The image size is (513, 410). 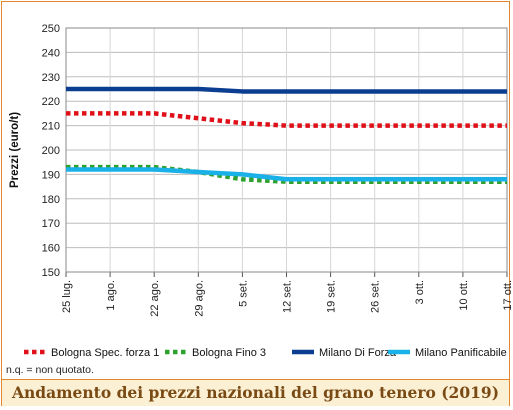 What do you see at coordinates (51, 175) in the screenshot?
I see `y-tick-label: 190` at bounding box center [51, 175].